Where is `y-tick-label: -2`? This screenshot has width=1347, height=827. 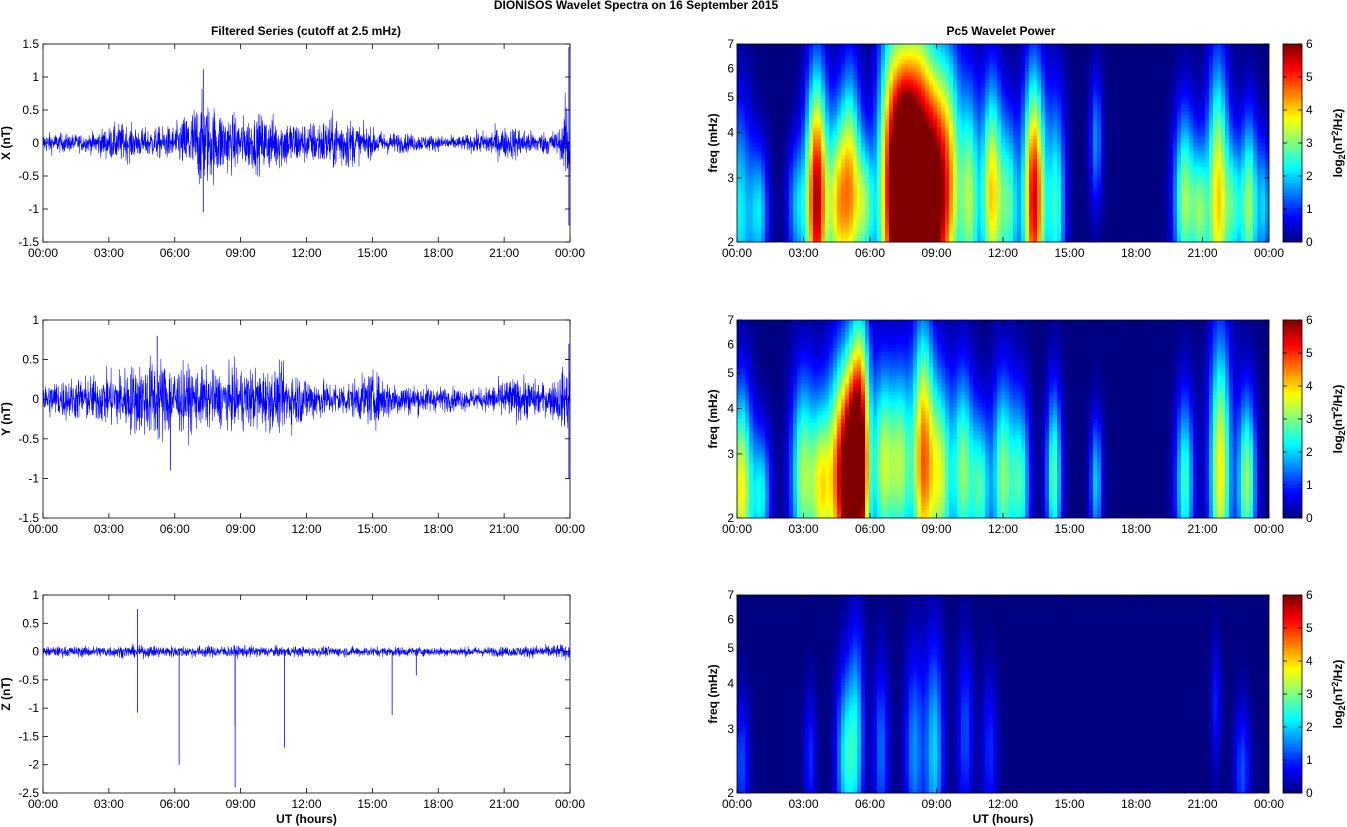 y-tick-label: -2 is located at coordinates (33, 765).